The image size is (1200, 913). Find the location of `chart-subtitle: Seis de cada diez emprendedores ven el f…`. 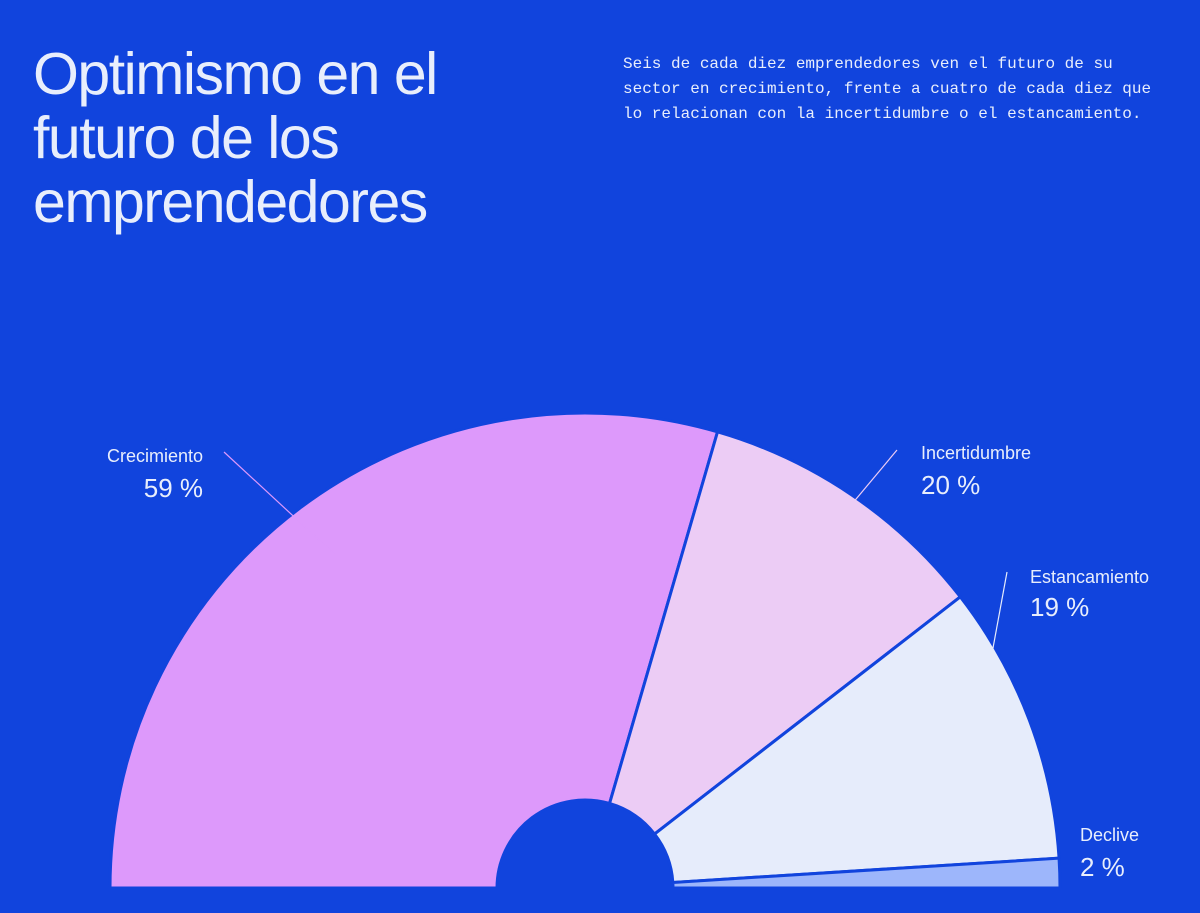

chart-subtitle: Seis de cada diez emprendedores ven el f… is located at coordinates (887, 89).